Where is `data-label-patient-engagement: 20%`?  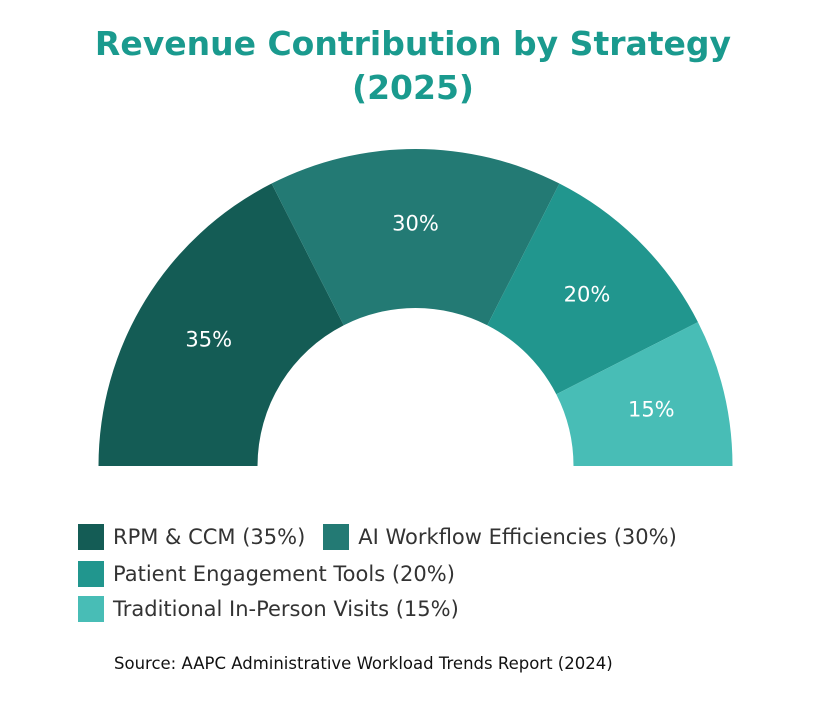 data-label-patient-engagement: 20% is located at coordinates (587, 295).